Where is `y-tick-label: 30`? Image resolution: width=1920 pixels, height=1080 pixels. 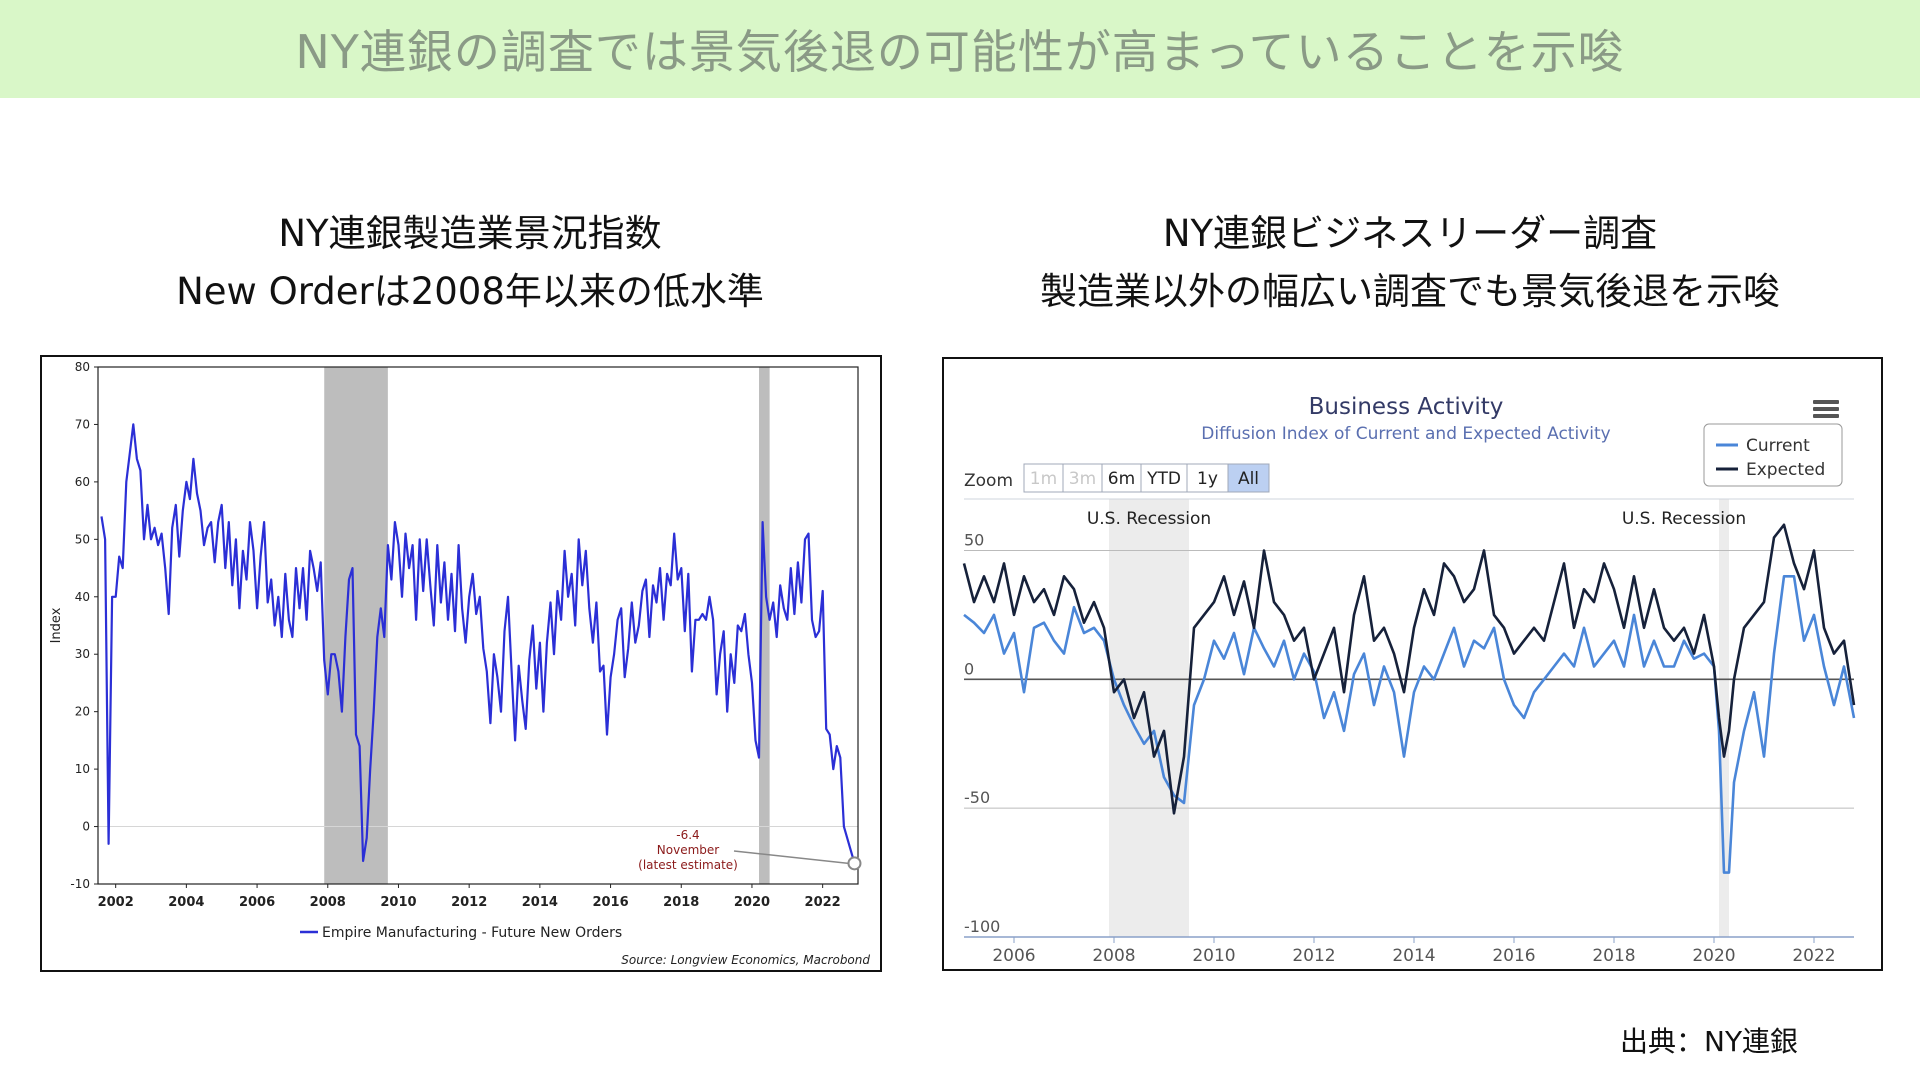
y-tick-label: 30 is located at coordinates (82, 654).